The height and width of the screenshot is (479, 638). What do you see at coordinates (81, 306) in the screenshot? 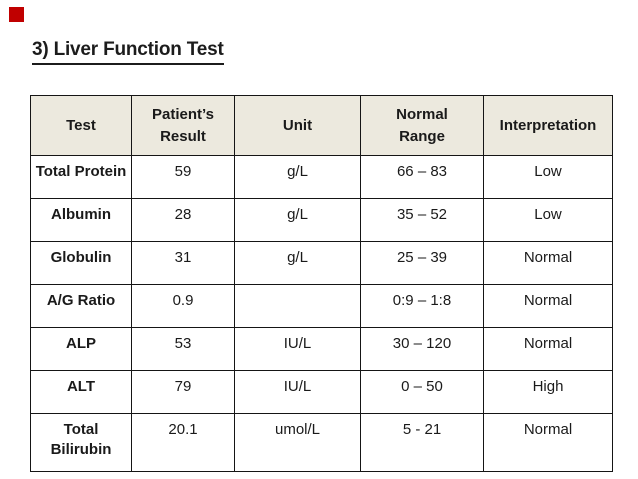
I see `cell-test: A/G Ratio` at bounding box center [81, 306].